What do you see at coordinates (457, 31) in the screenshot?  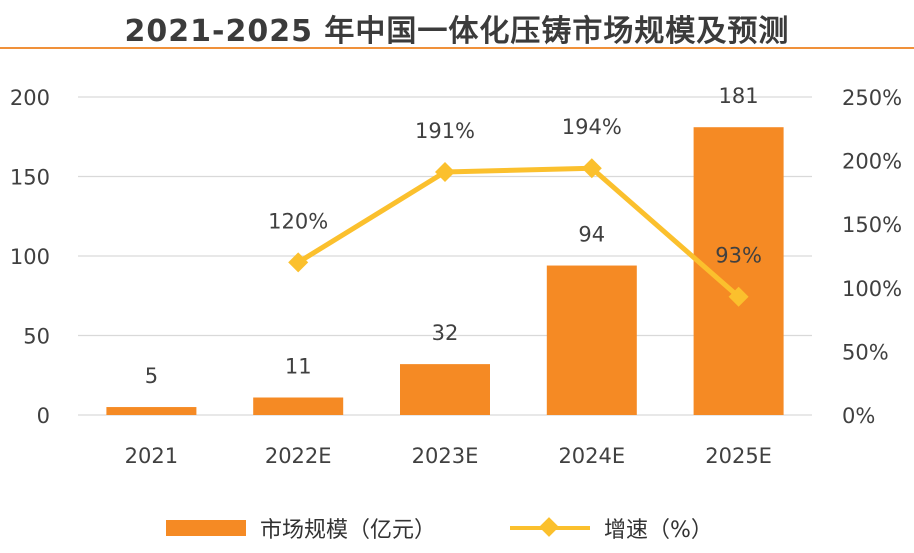 I see `chart-title: 2021-2025 年中国一体化压铸市场规模及预测` at bounding box center [457, 31].